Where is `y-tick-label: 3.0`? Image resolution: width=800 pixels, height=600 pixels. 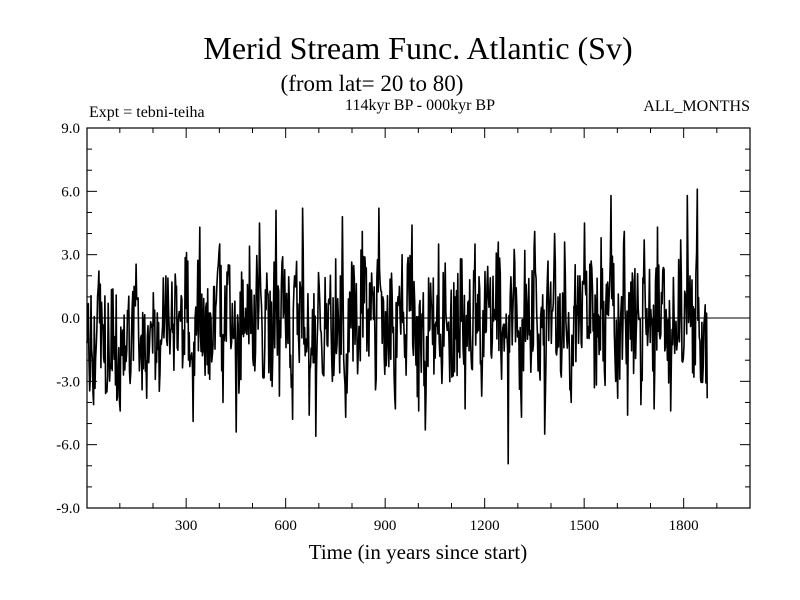 y-tick-label: 3.0 is located at coordinates (70, 256).